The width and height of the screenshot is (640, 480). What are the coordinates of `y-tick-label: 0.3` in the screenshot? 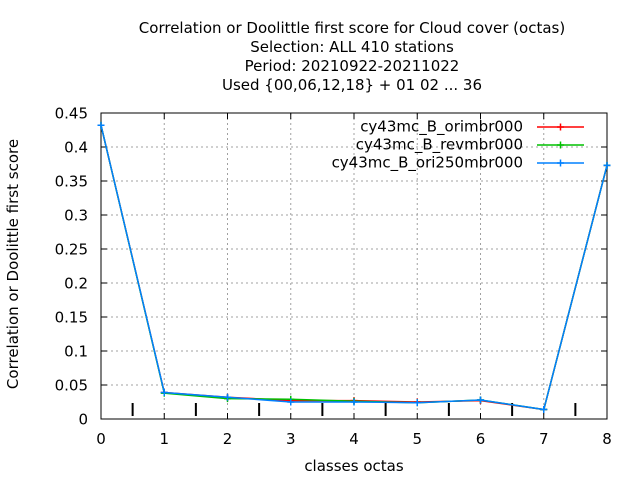 It's located at (76, 216).